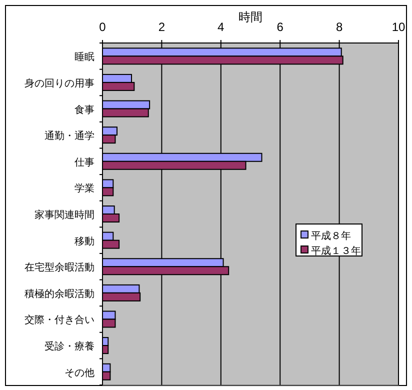 The image size is (412, 390). I want to click on y-tick-label: 在宅型余暇活動, so click(59, 268).